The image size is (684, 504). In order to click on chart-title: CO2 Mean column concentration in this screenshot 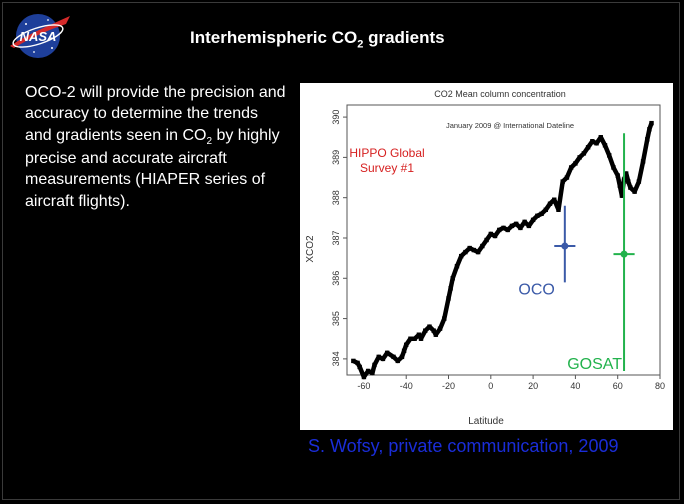, I will do `click(500, 94)`.